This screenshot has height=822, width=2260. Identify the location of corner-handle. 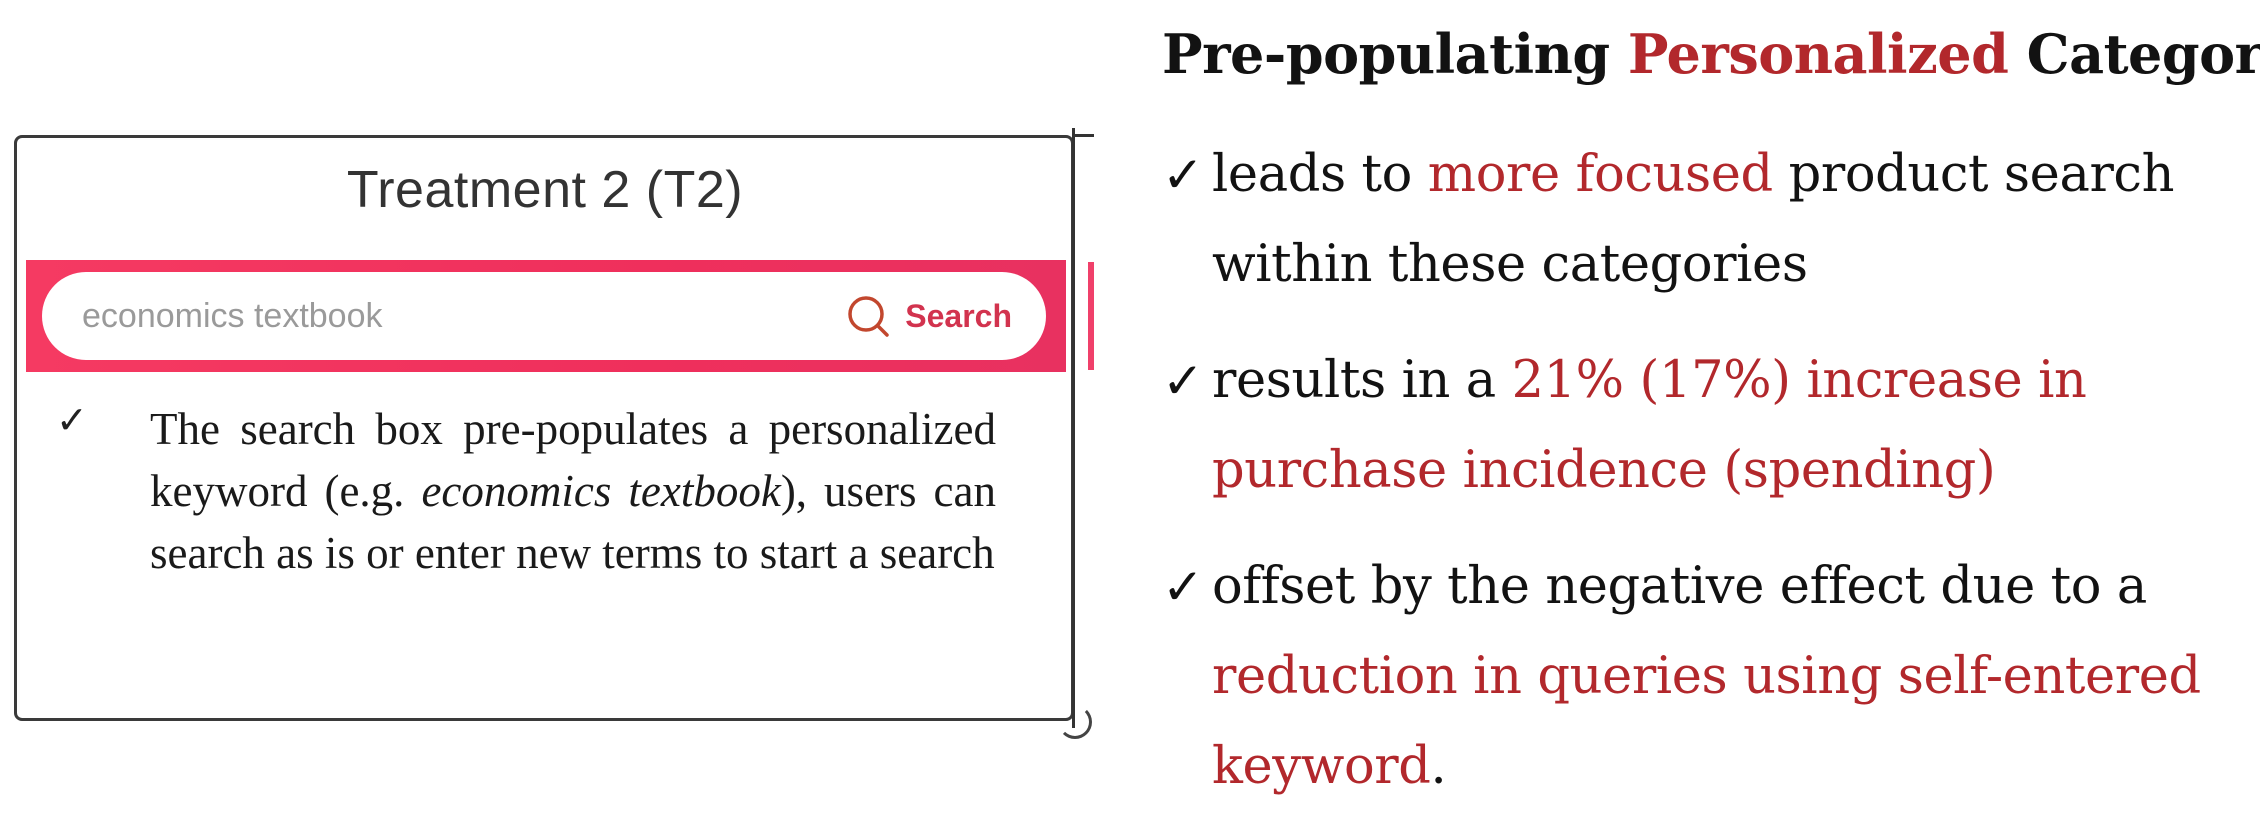
(1075, 722).